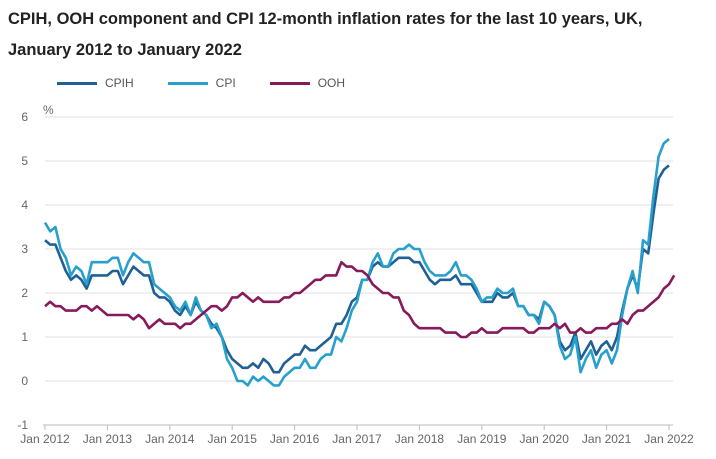 Image resolution: width=716 pixels, height=459 pixels. Describe the element at coordinates (331, 83) in the screenshot. I see `legend-label-ooh: OOH` at that location.